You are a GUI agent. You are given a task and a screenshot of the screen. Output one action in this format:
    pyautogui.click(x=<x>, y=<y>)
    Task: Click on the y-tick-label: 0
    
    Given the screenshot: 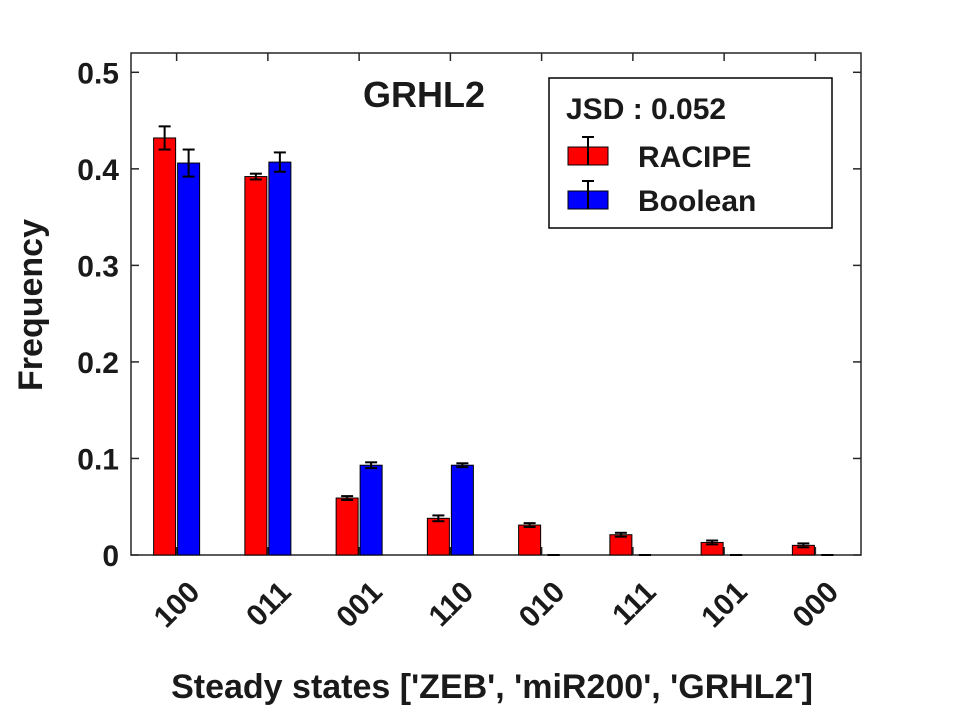 What is the action you would take?
    pyautogui.click(x=110, y=556)
    